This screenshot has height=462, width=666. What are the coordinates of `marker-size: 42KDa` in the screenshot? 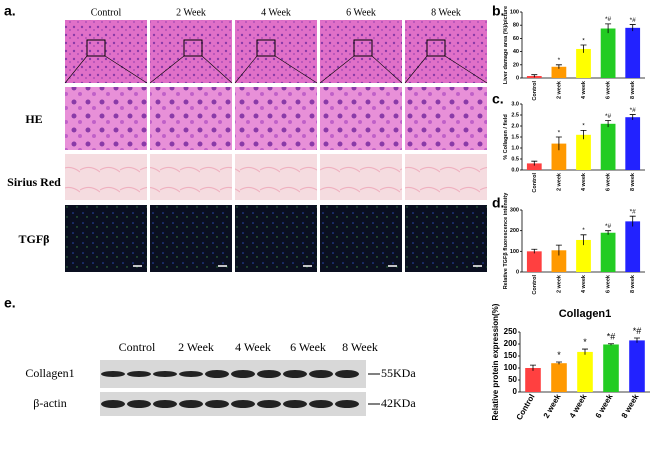 It's located at (398, 403).